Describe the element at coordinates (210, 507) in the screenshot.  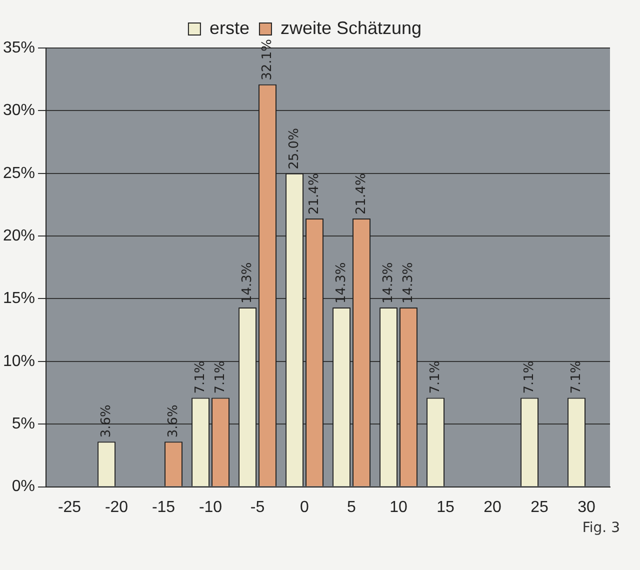
I see `x-tick-label: -10` at that location.